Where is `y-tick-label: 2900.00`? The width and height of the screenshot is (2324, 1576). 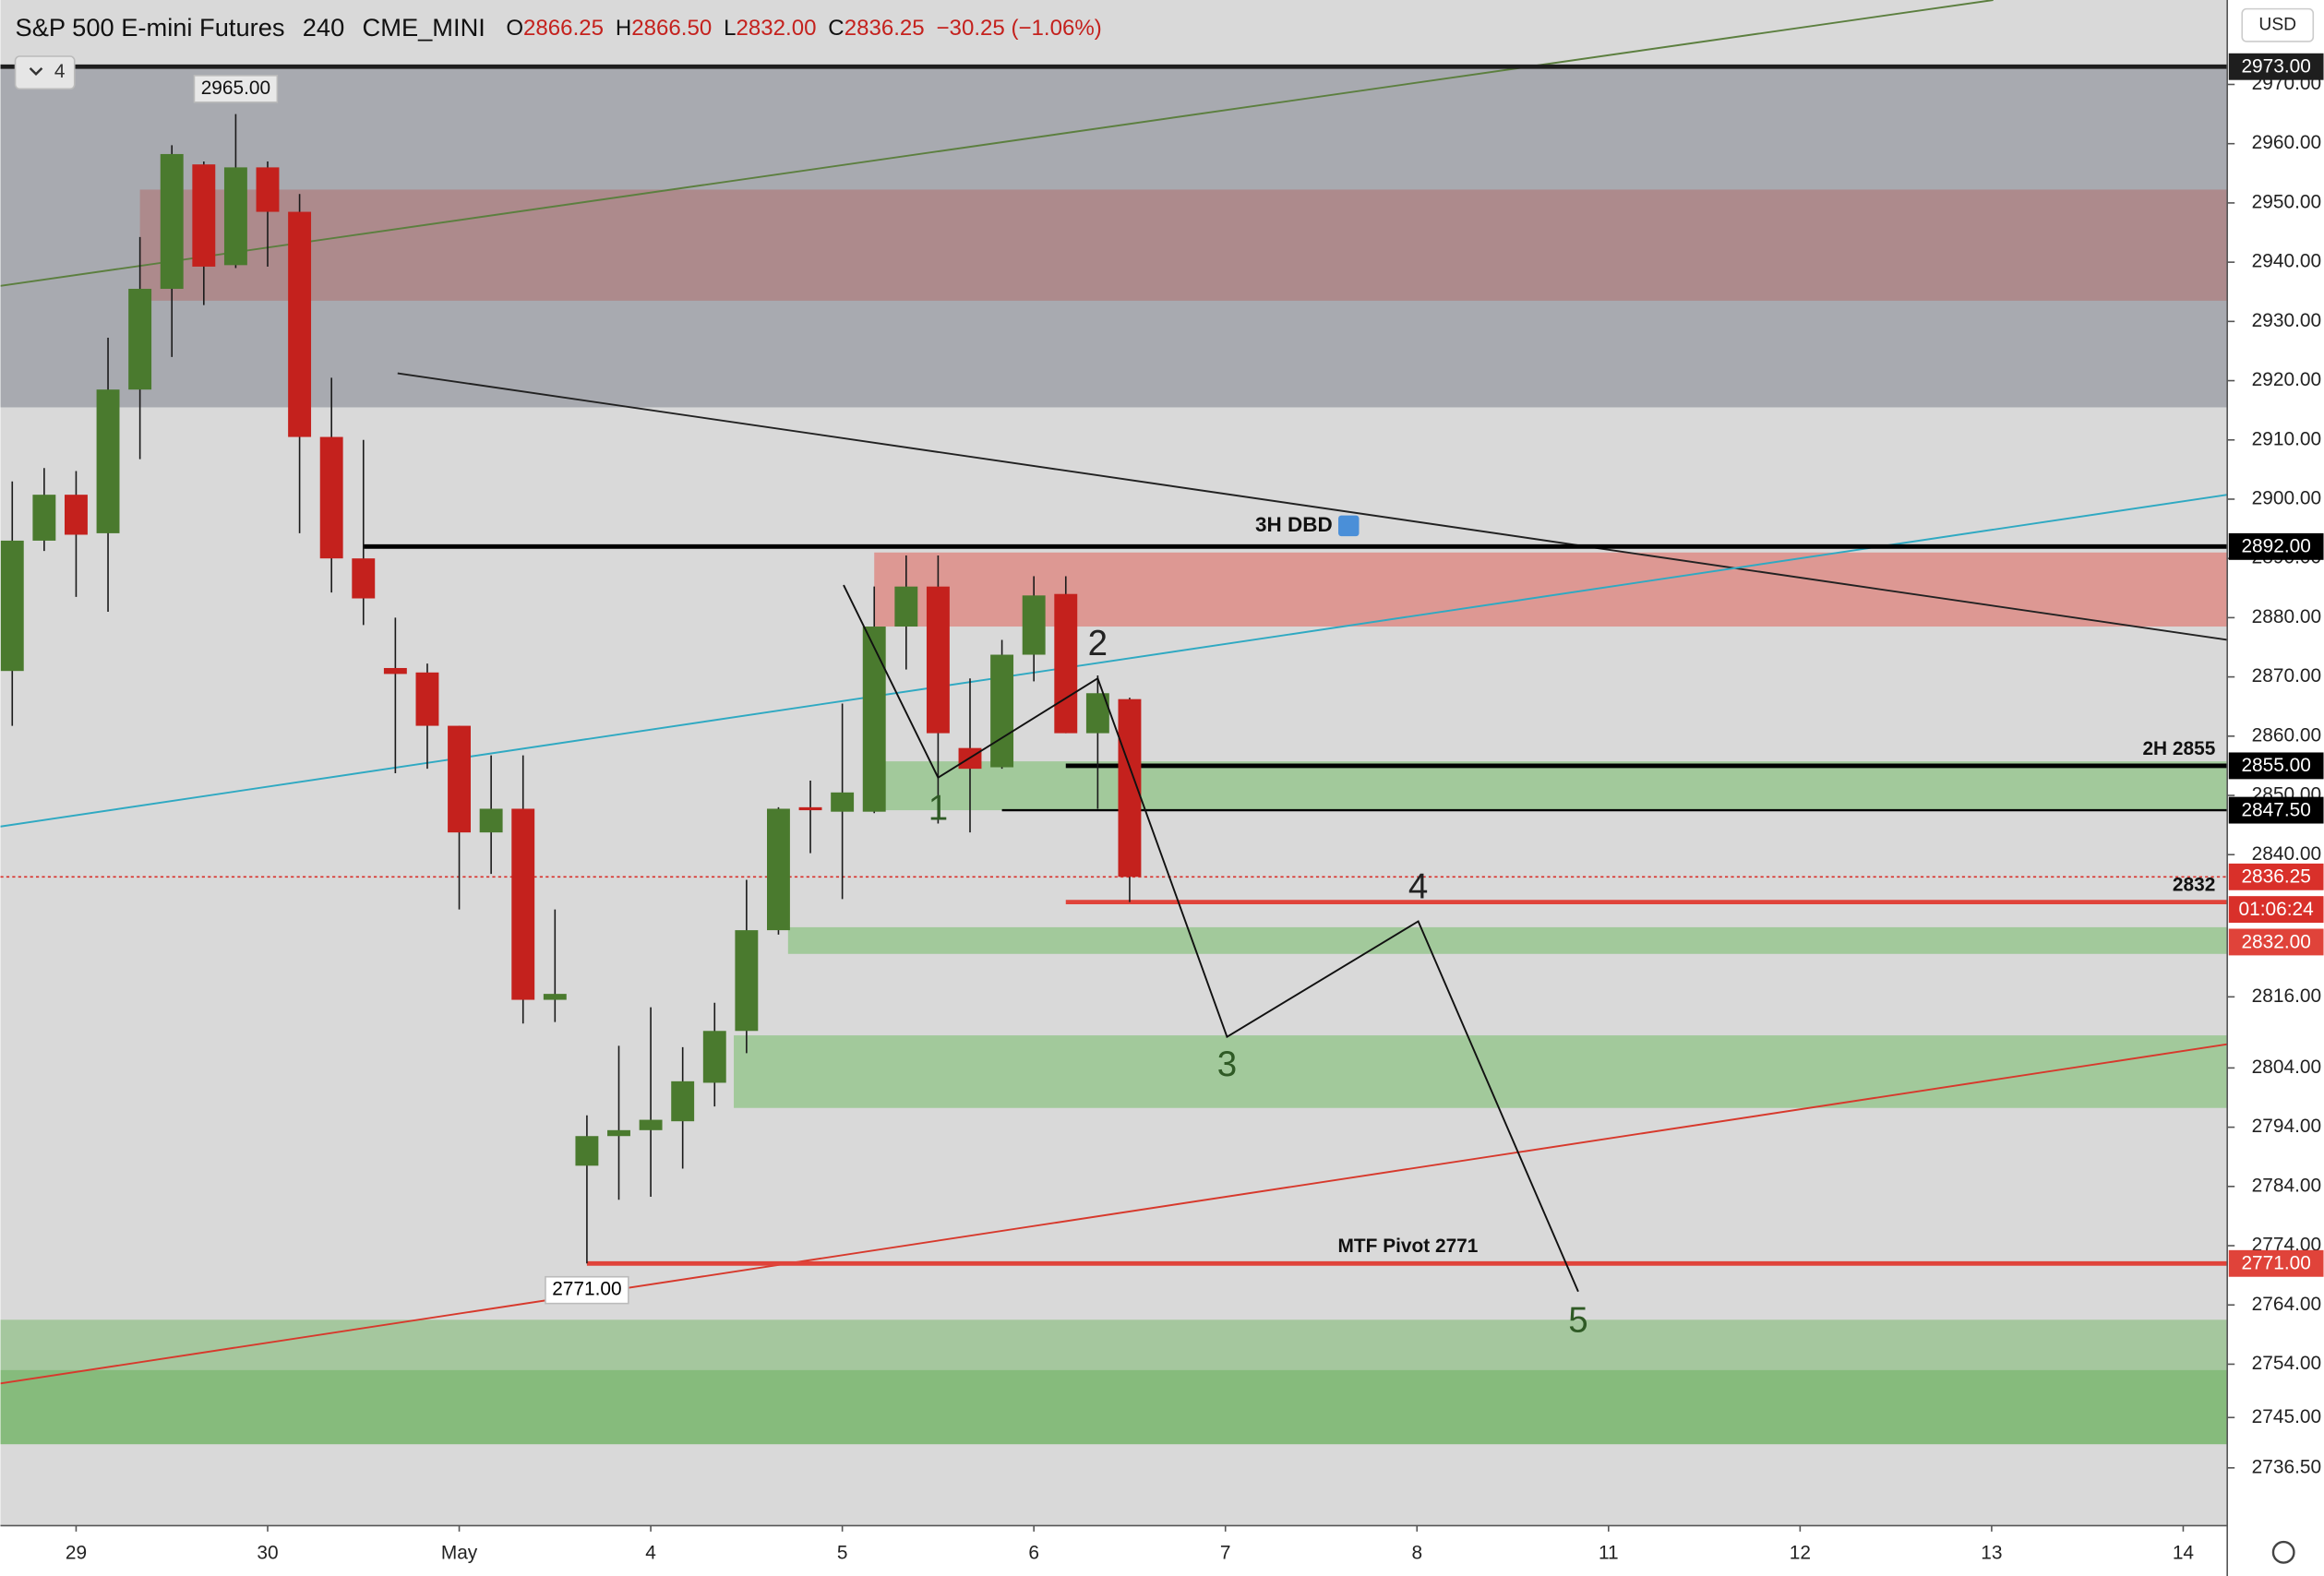
y-tick-label: 2900.00 is located at coordinates (2286, 498).